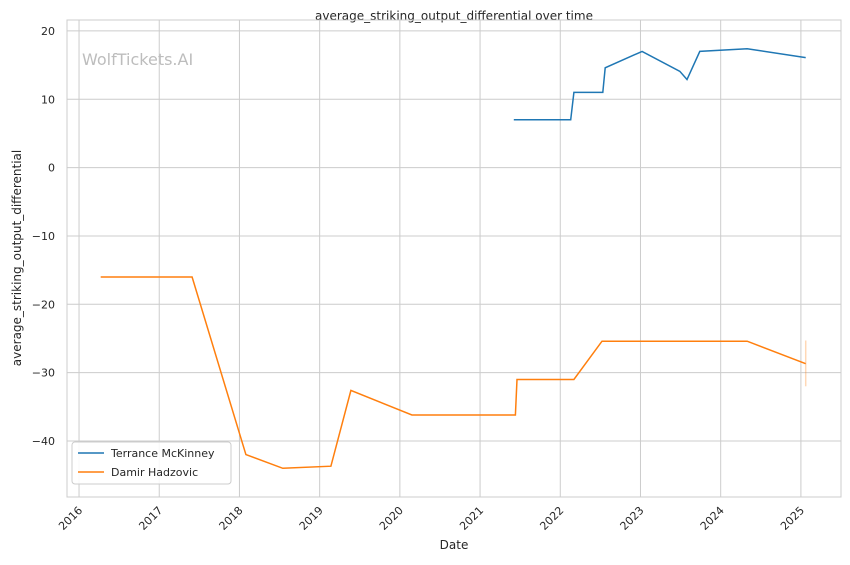 This screenshot has width=850, height=565. Describe the element at coordinates (48, 31) in the screenshot. I see `y-tick-label: 20` at that location.